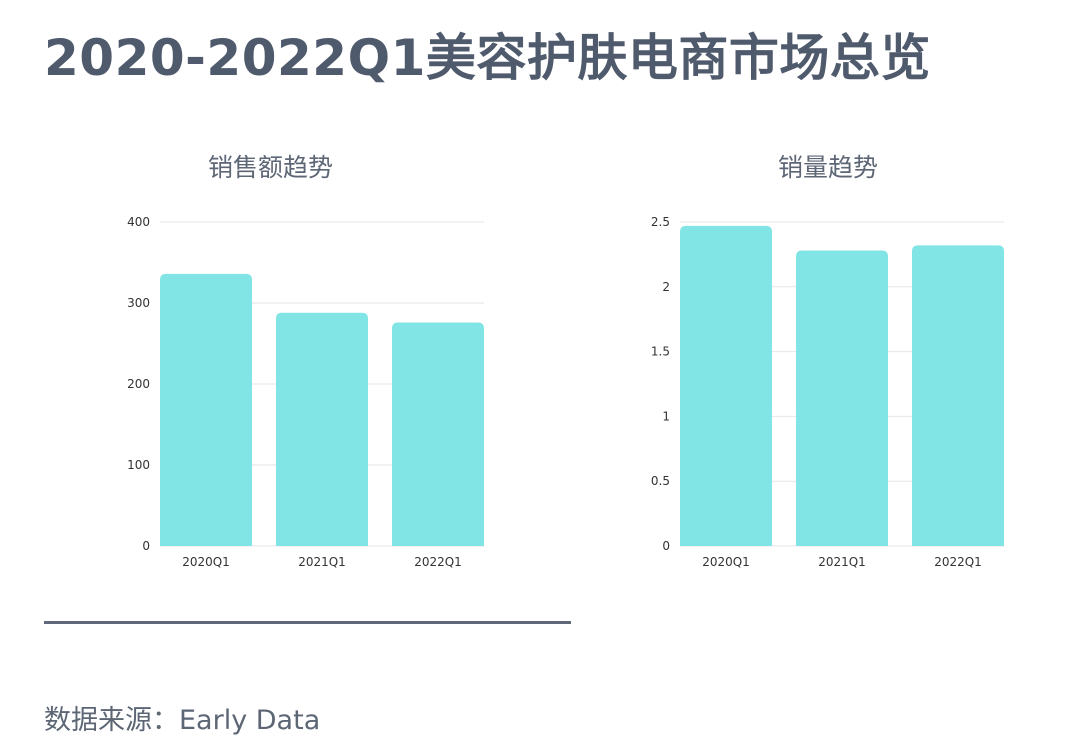  I want to click on data-source-note: 数据来源：Early Data, so click(182, 720).